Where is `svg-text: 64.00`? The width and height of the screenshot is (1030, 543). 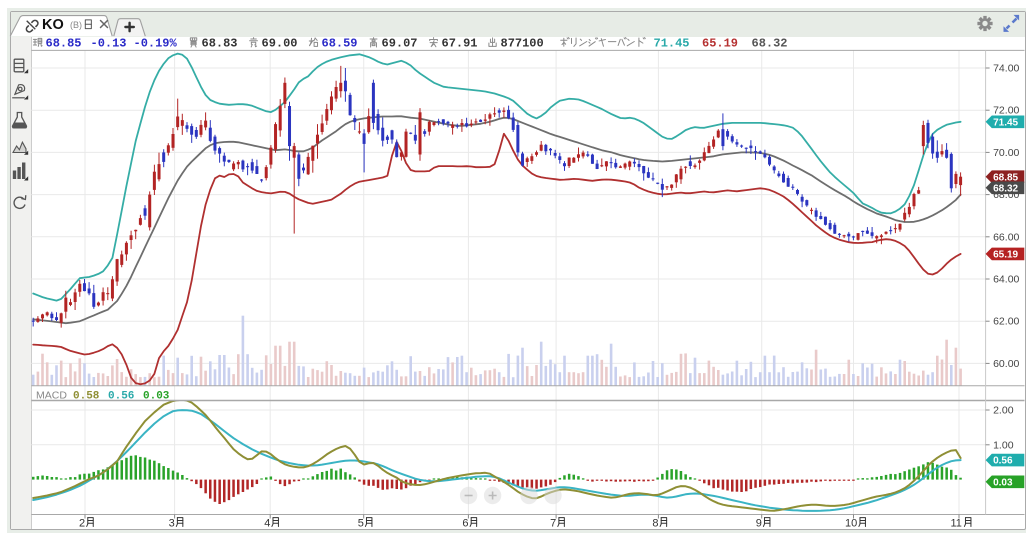 svg-text: 64.00 is located at coordinates (1006, 280).